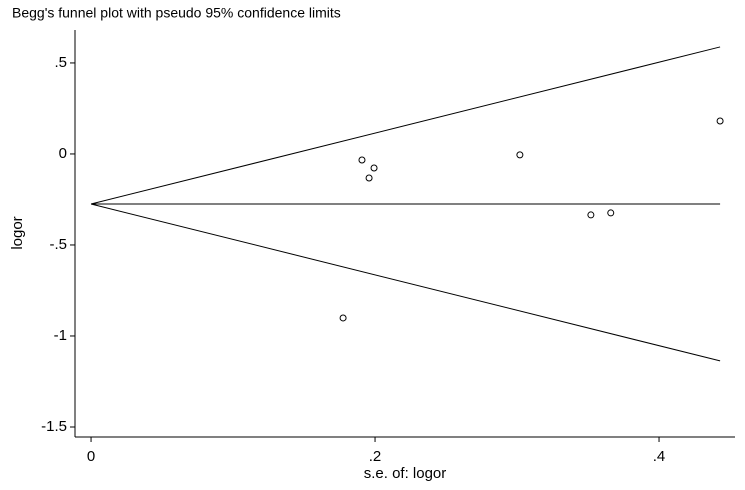  I want to click on y-tick-label: -1.5, so click(54, 426).